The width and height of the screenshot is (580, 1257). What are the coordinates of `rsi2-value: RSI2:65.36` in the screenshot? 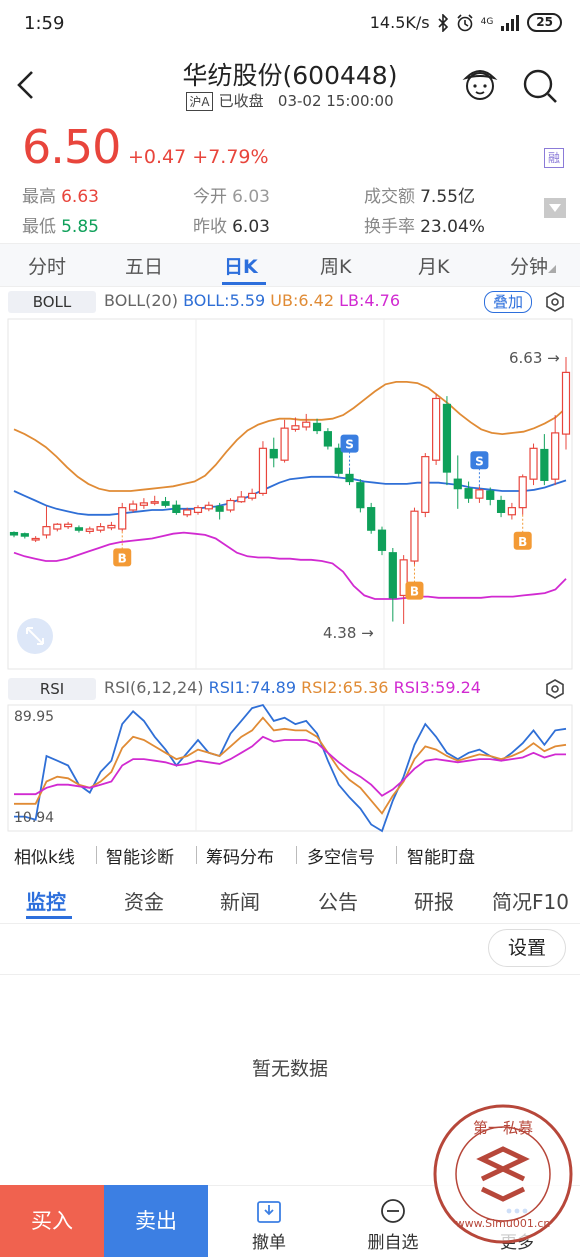 It's located at (345, 687).